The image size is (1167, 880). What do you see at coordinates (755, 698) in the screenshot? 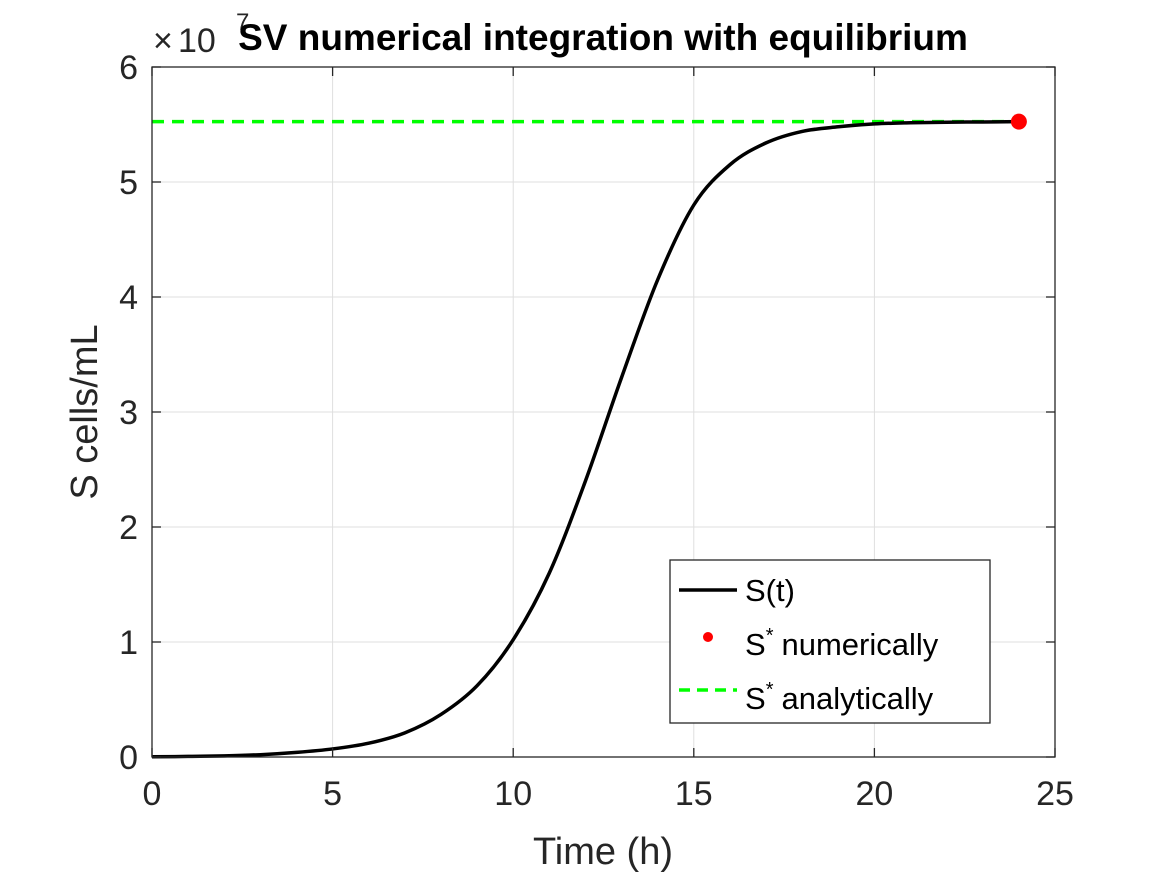
I see `legend-label-analytically-s: S` at bounding box center [755, 698].